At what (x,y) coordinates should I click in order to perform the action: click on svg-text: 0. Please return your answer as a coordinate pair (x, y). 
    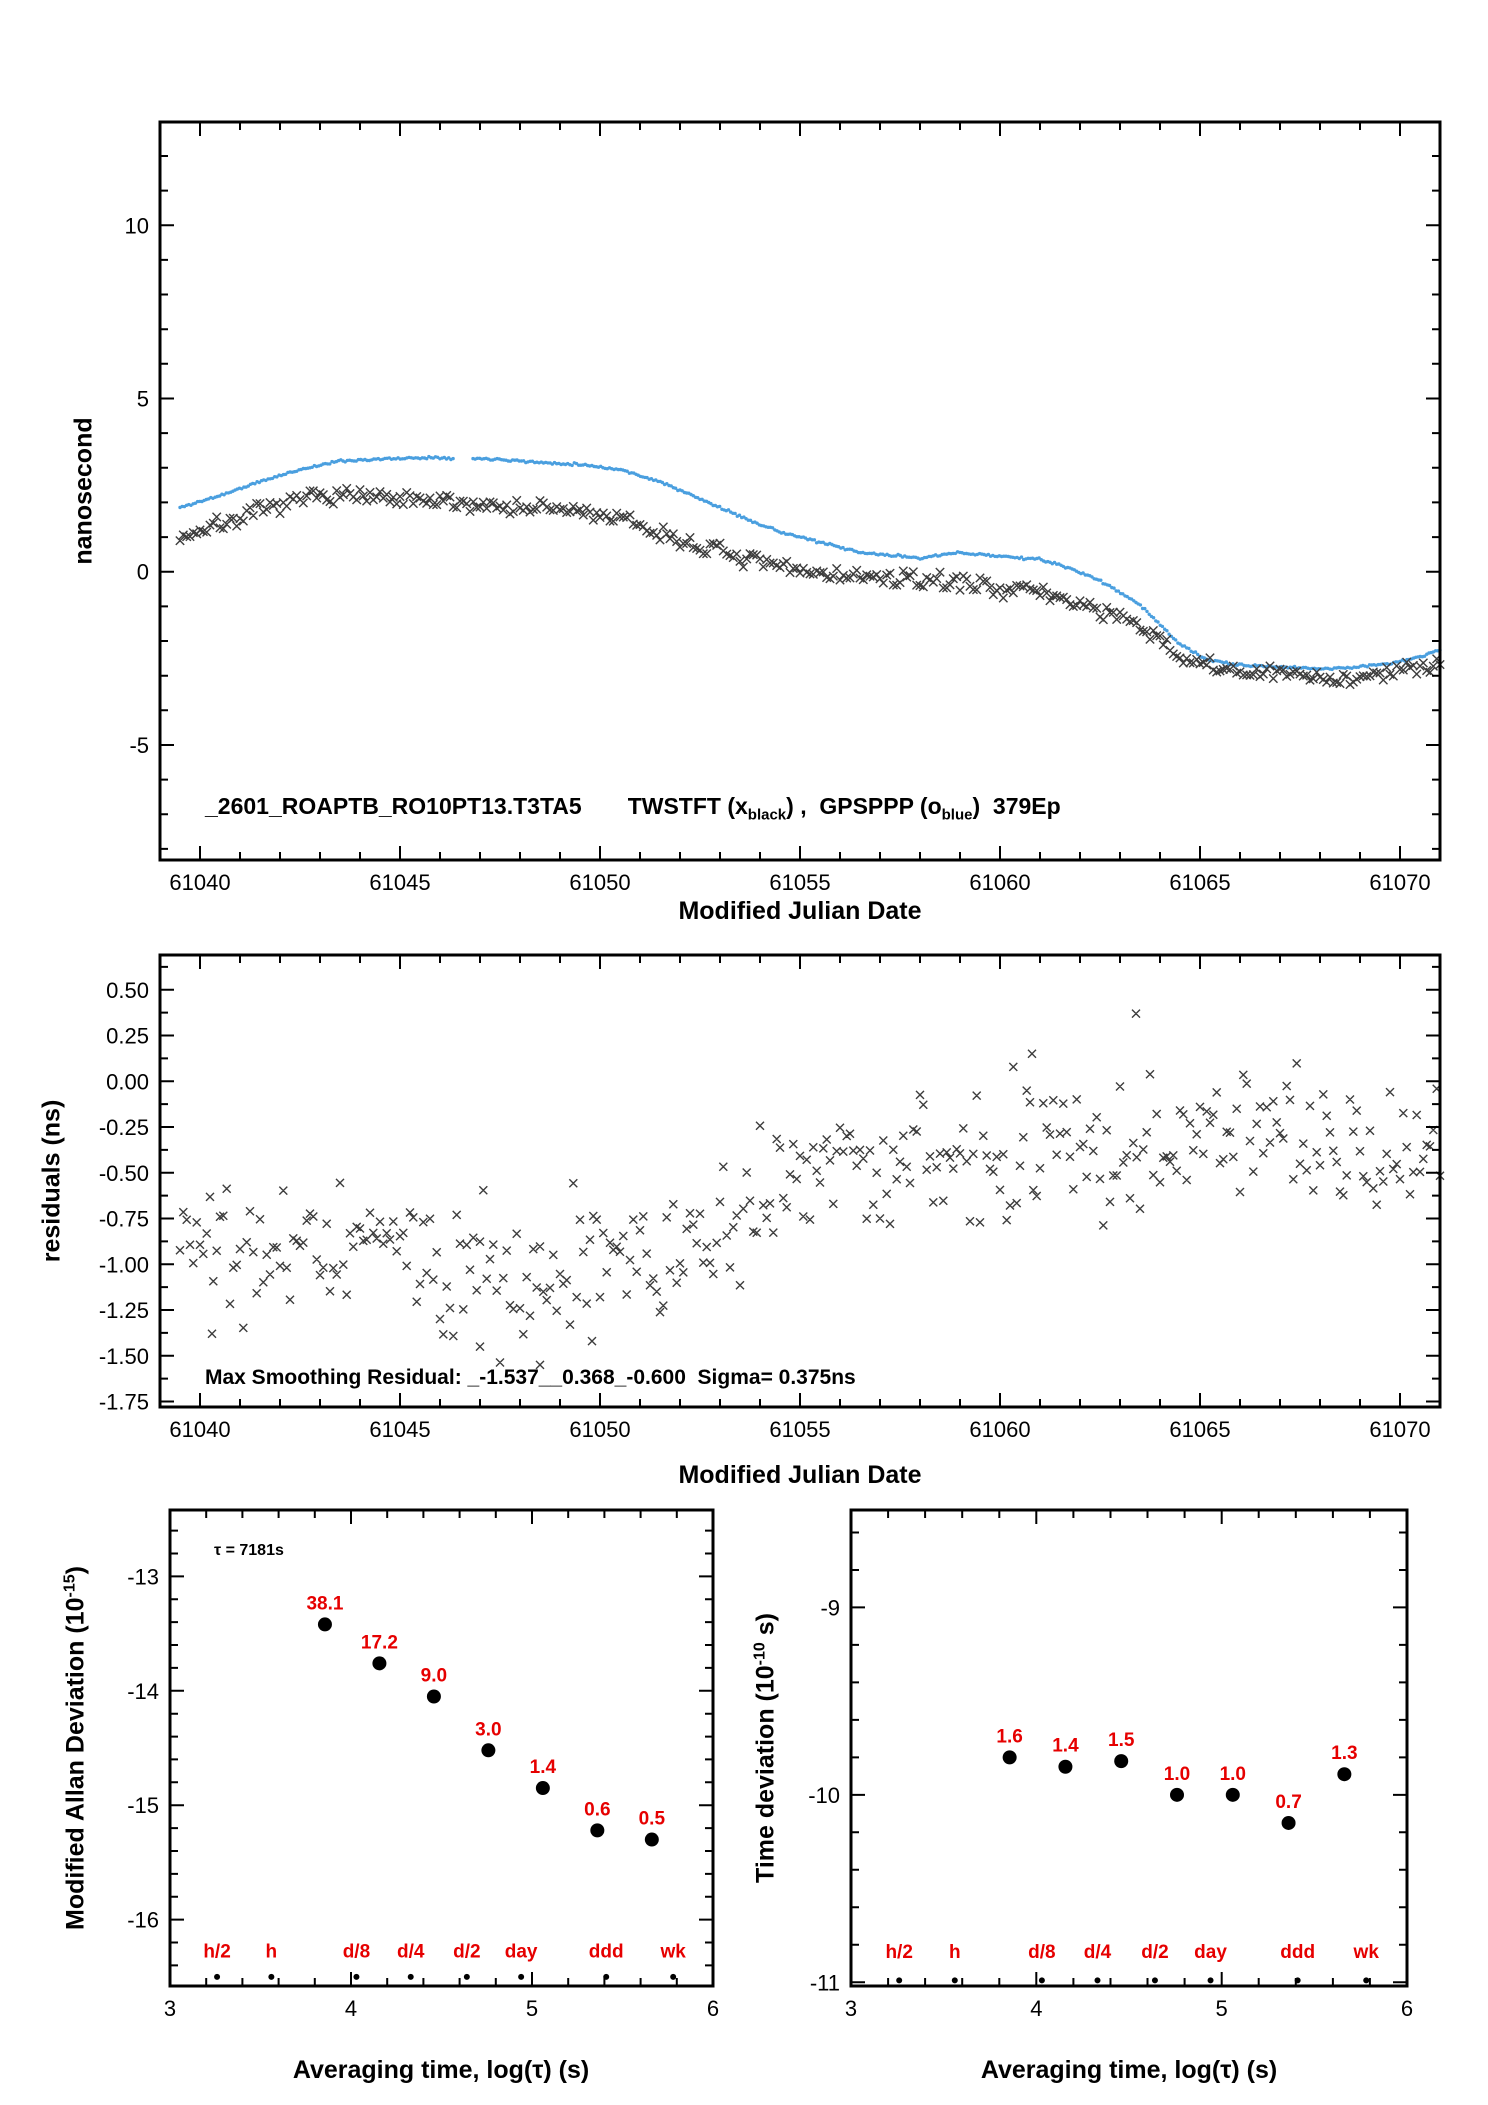
    Looking at the image, I should click on (143, 572).